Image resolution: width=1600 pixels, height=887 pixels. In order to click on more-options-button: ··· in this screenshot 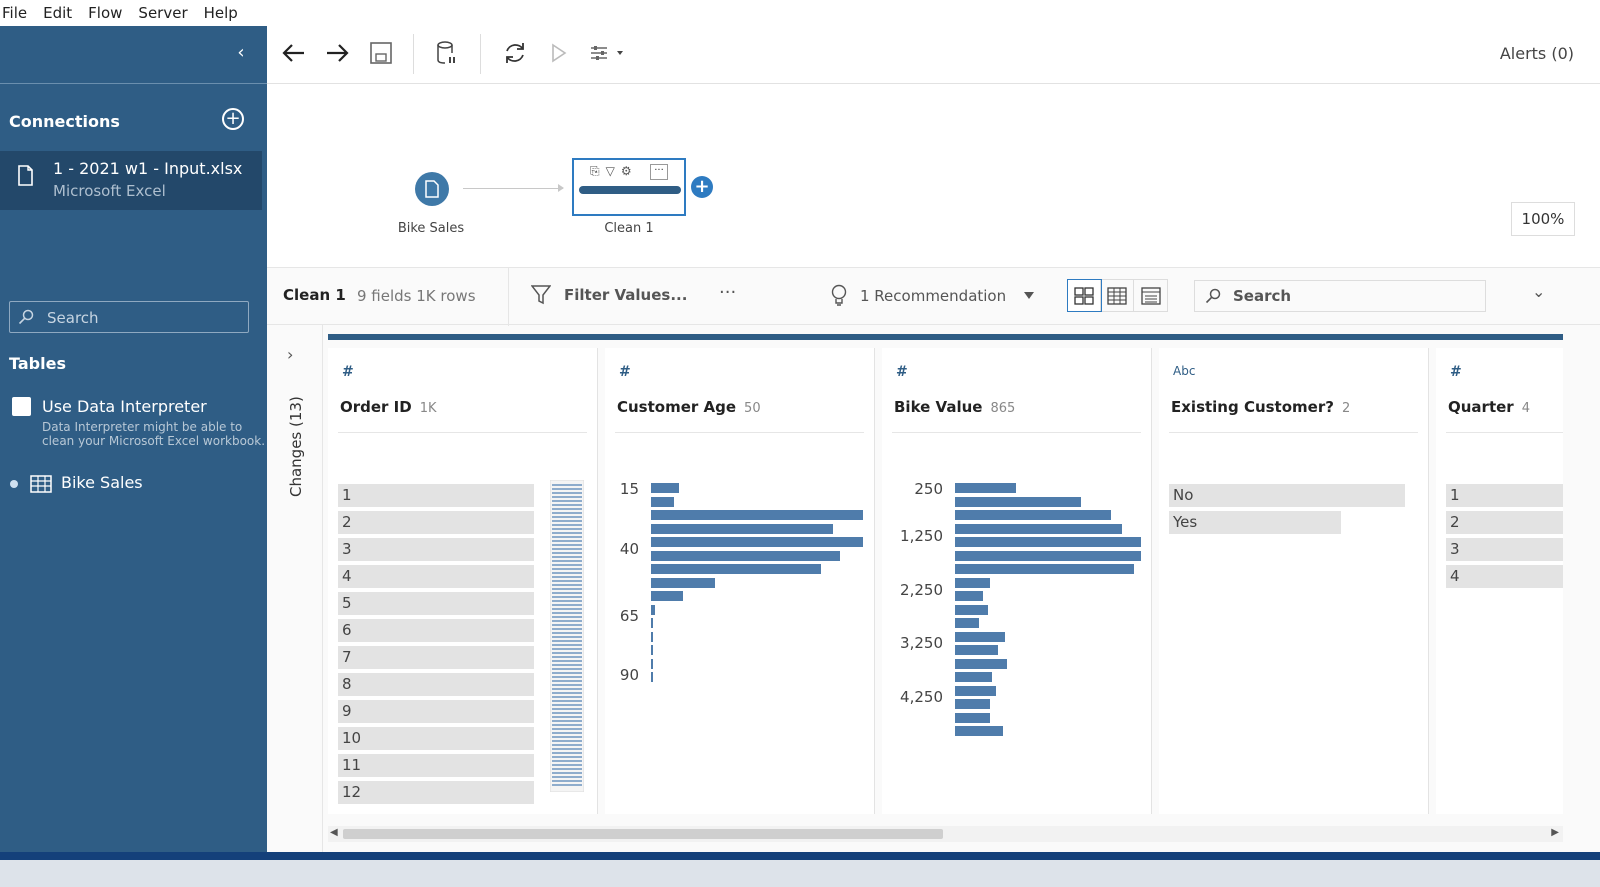, I will do `click(728, 292)`.